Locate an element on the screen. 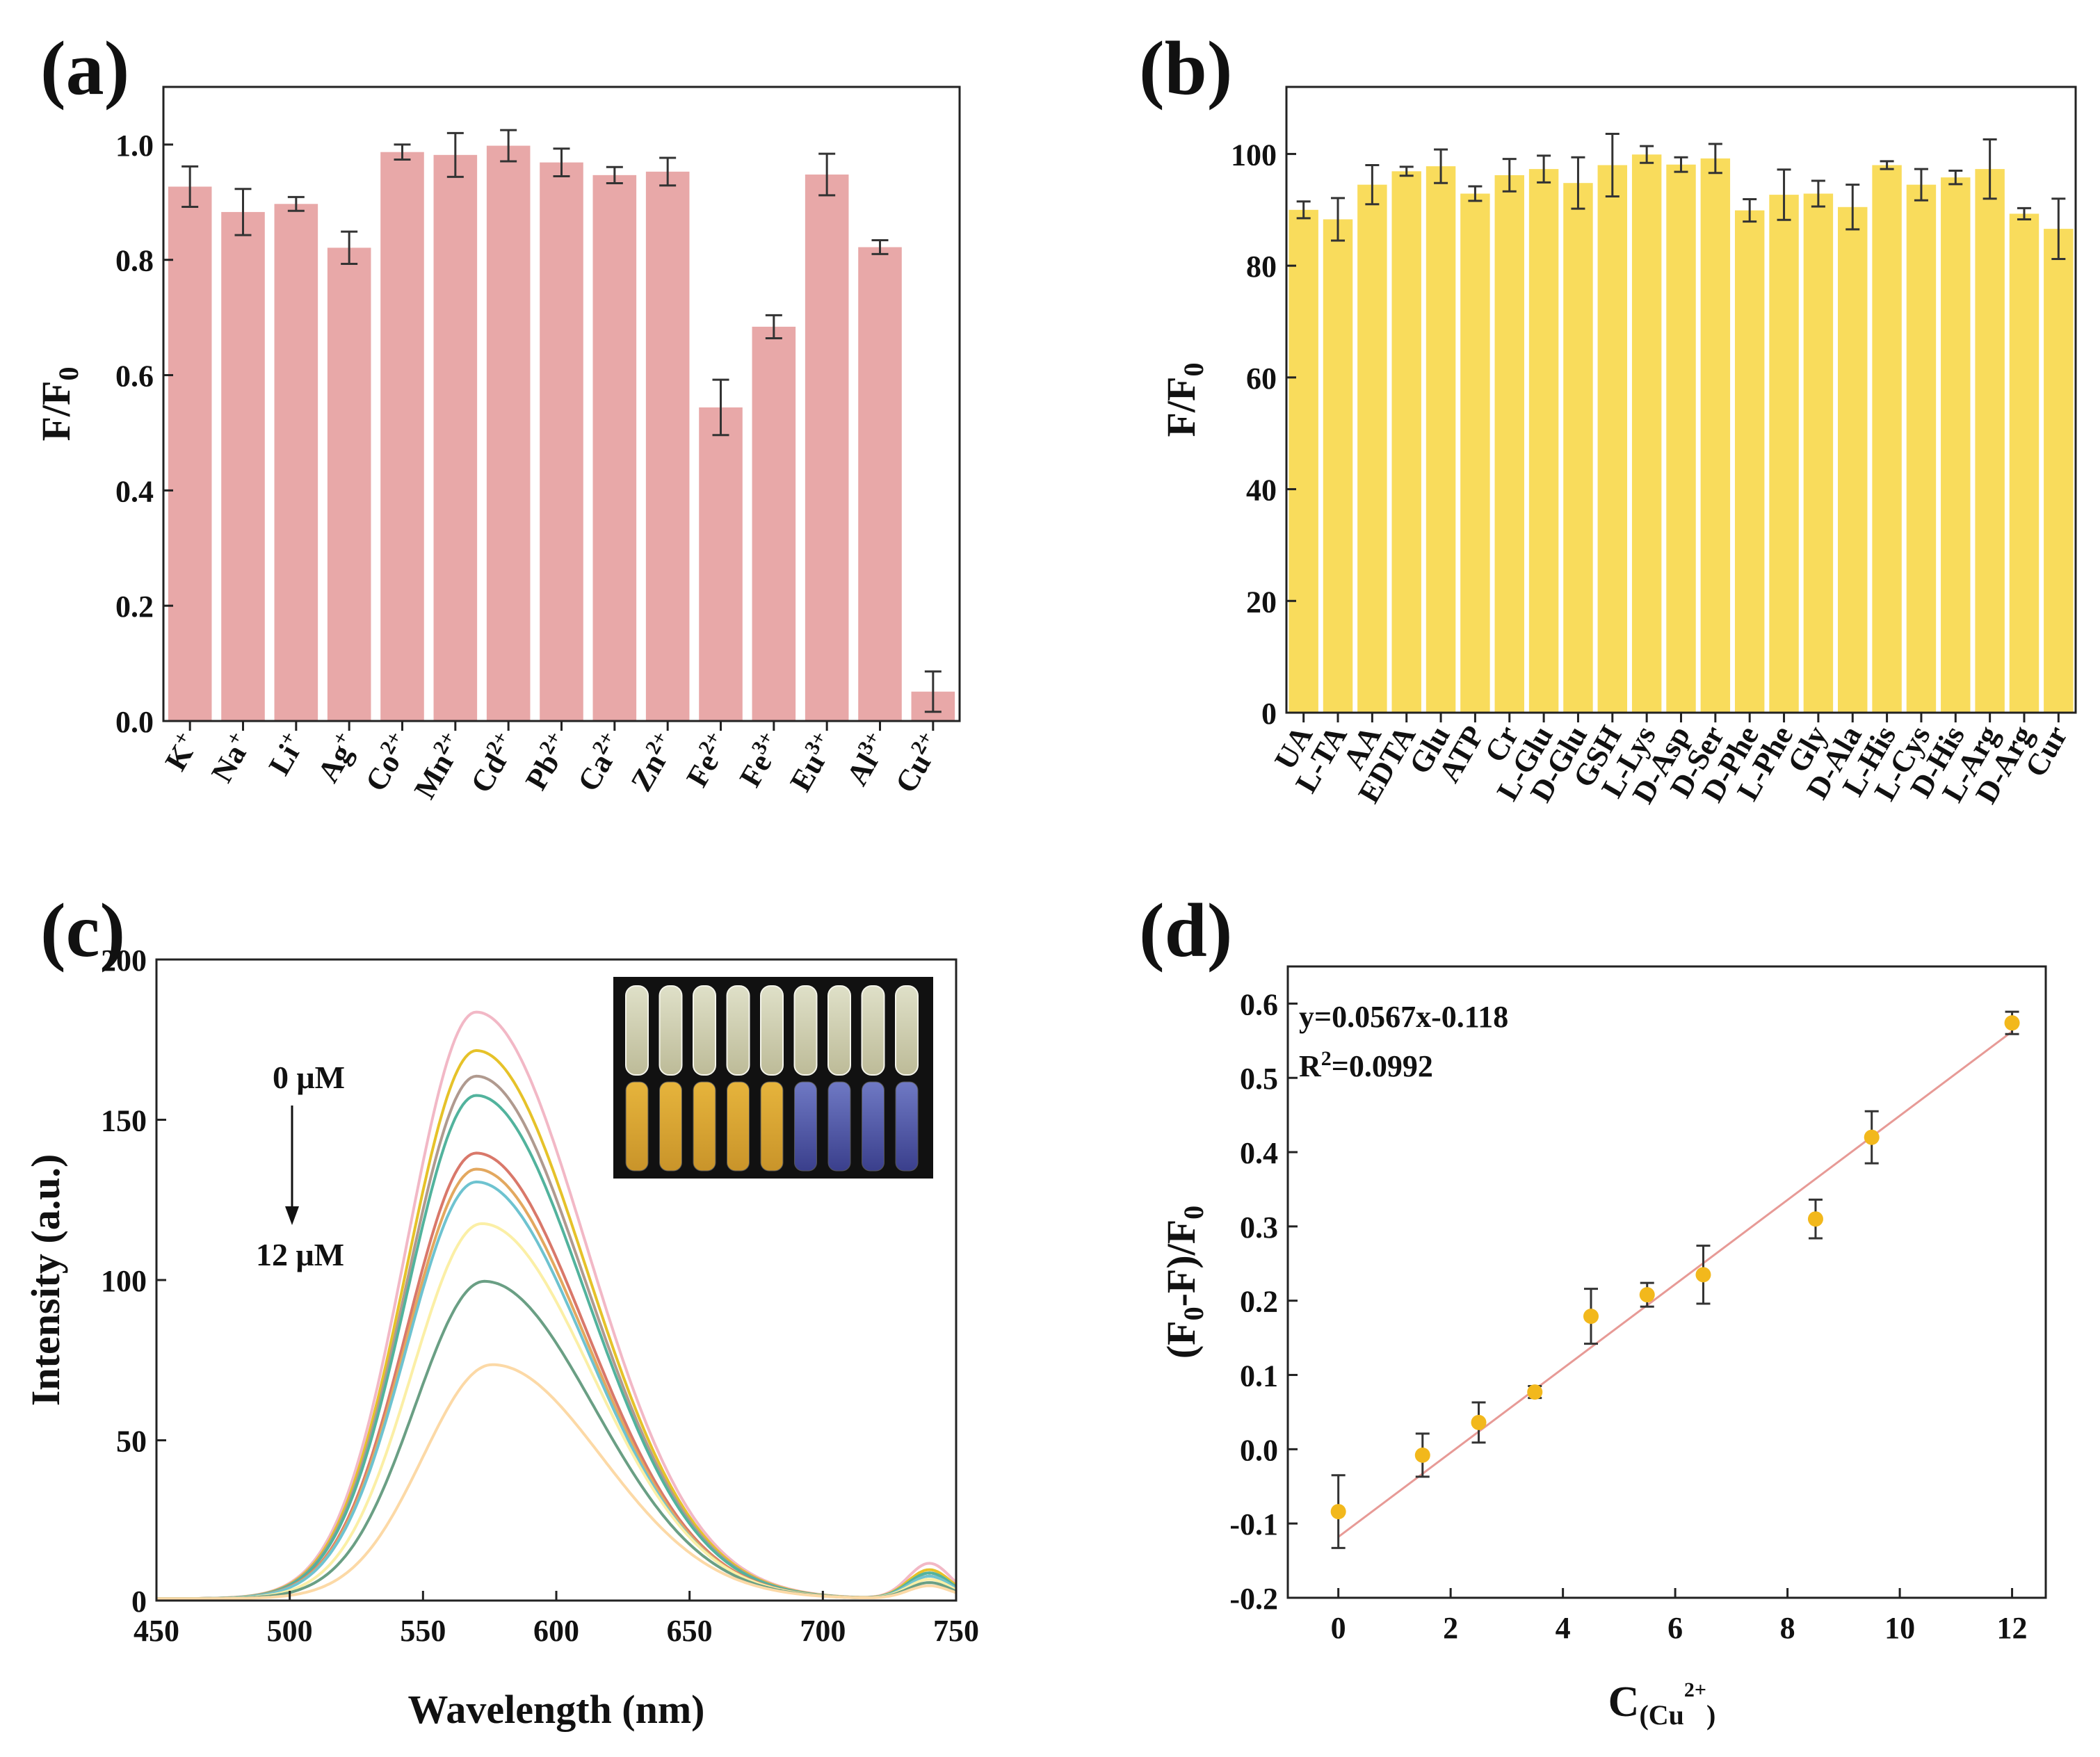  c-y-ticks: 0 50 100 150 200 is located at coordinates (133, 1282).